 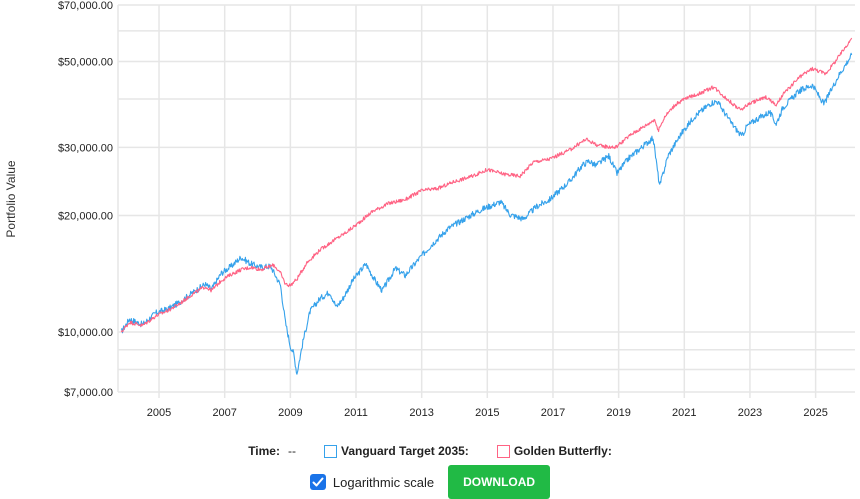 I want to click on legend-series-golden-butterfly: Golden Butterfly:, so click(x=554, y=451).